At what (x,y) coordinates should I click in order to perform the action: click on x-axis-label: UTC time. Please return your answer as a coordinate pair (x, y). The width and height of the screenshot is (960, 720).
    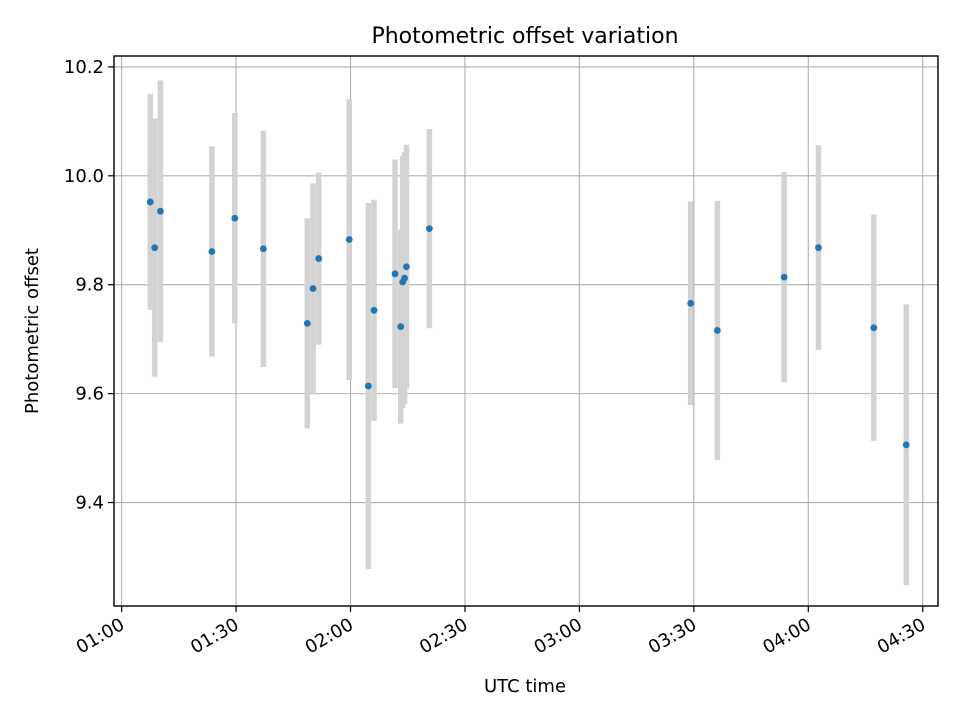
    Looking at the image, I should click on (525, 686).